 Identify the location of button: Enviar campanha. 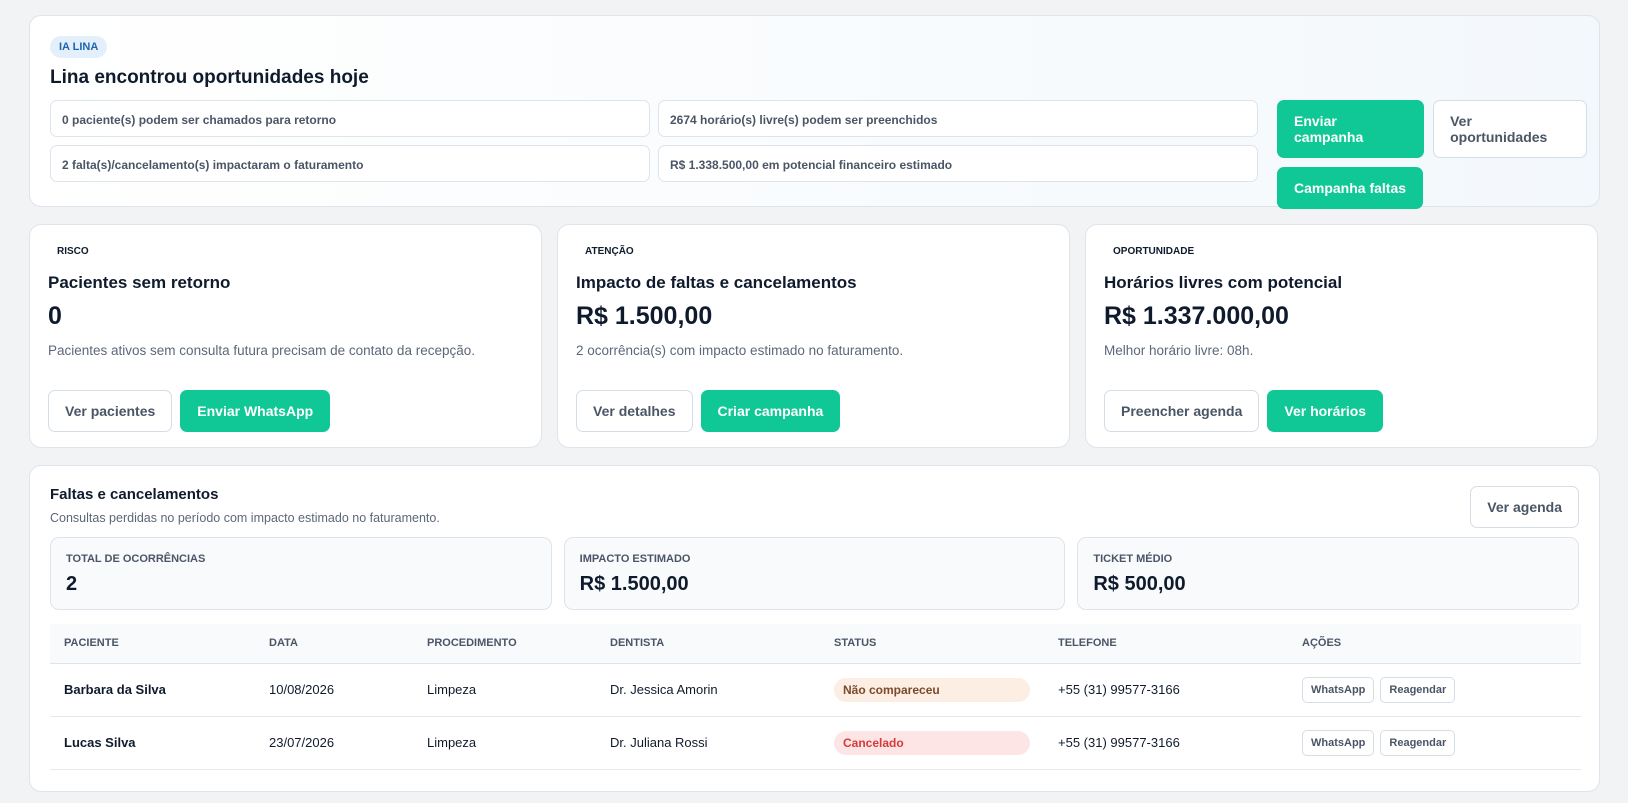
(1351, 129).